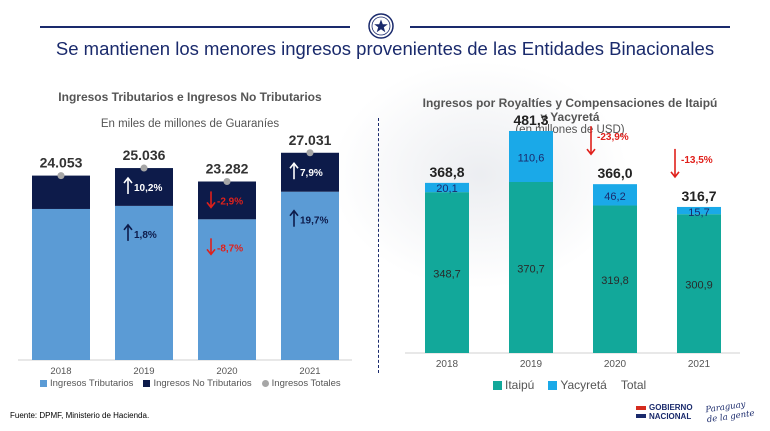 The image size is (770, 431). Describe the element at coordinates (310, 153) in the screenshot. I see `total-marker-2021` at that location.